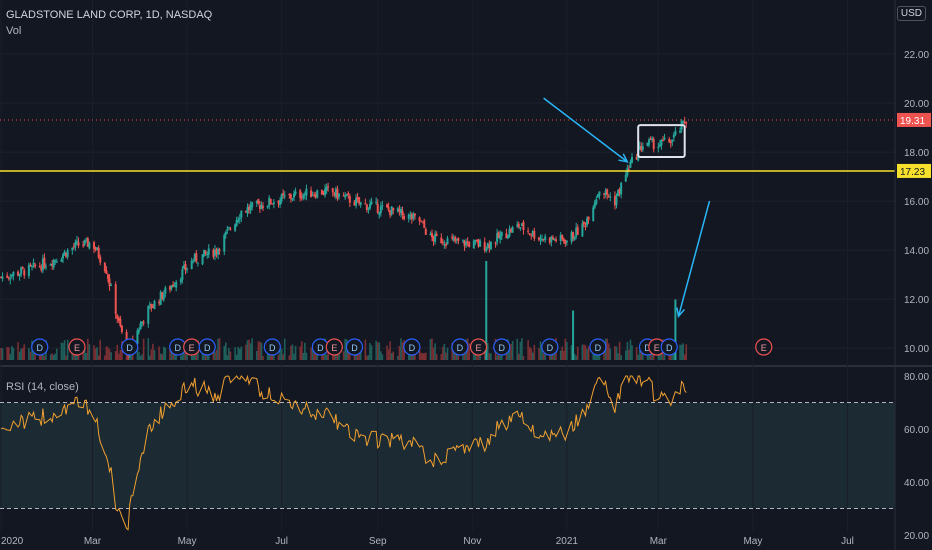  Describe the element at coordinates (77, 347) in the screenshot. I see `earnings-marker` at that location.